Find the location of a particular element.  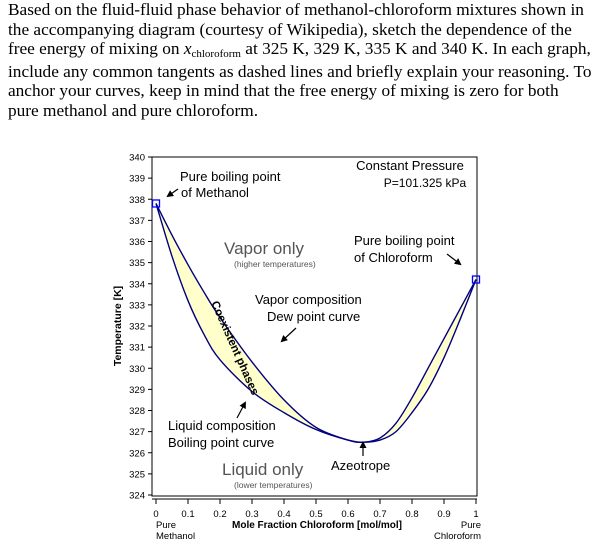

y-tick-label: 330 is located at coordinates (137, 369).